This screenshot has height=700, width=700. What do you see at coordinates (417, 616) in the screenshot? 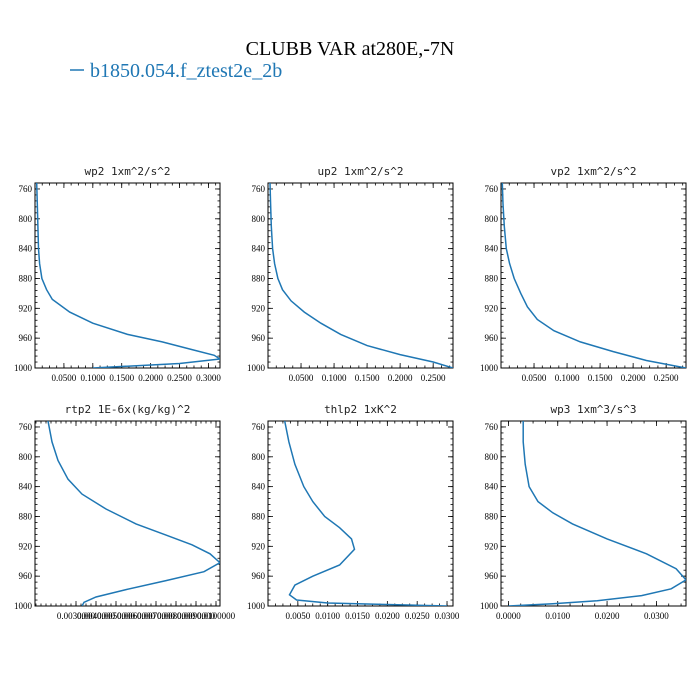
I see `x-tick-label: 0.0250` at bounding box center [417, 616].